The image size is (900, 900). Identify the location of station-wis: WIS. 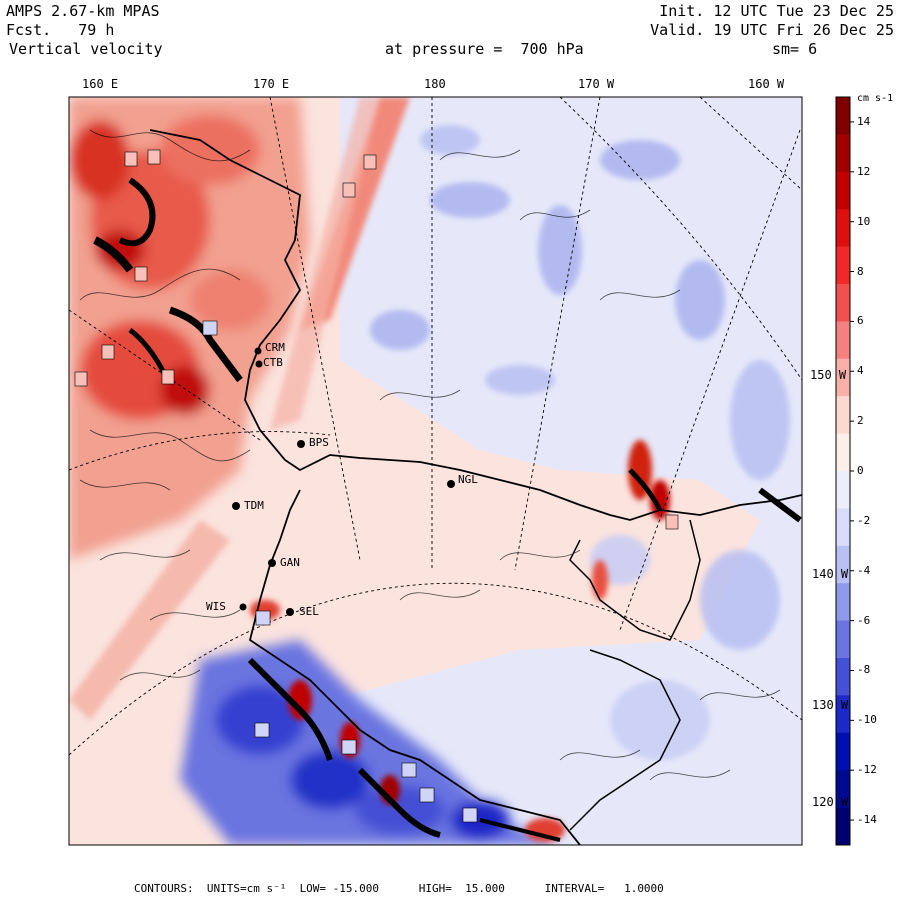
(216, 606).